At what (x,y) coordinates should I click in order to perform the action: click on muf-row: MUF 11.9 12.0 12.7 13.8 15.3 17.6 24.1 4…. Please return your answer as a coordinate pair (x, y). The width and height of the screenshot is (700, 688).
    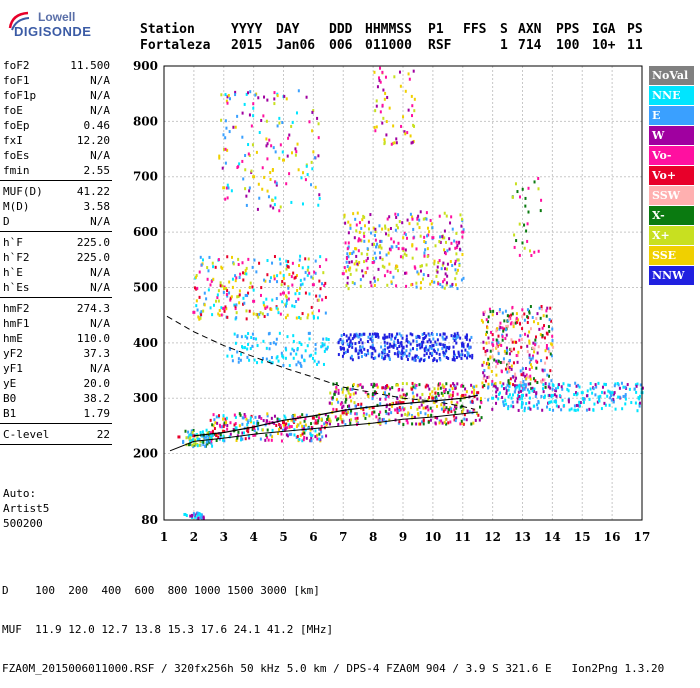
    Looking at the image, I should click on (168, 629).